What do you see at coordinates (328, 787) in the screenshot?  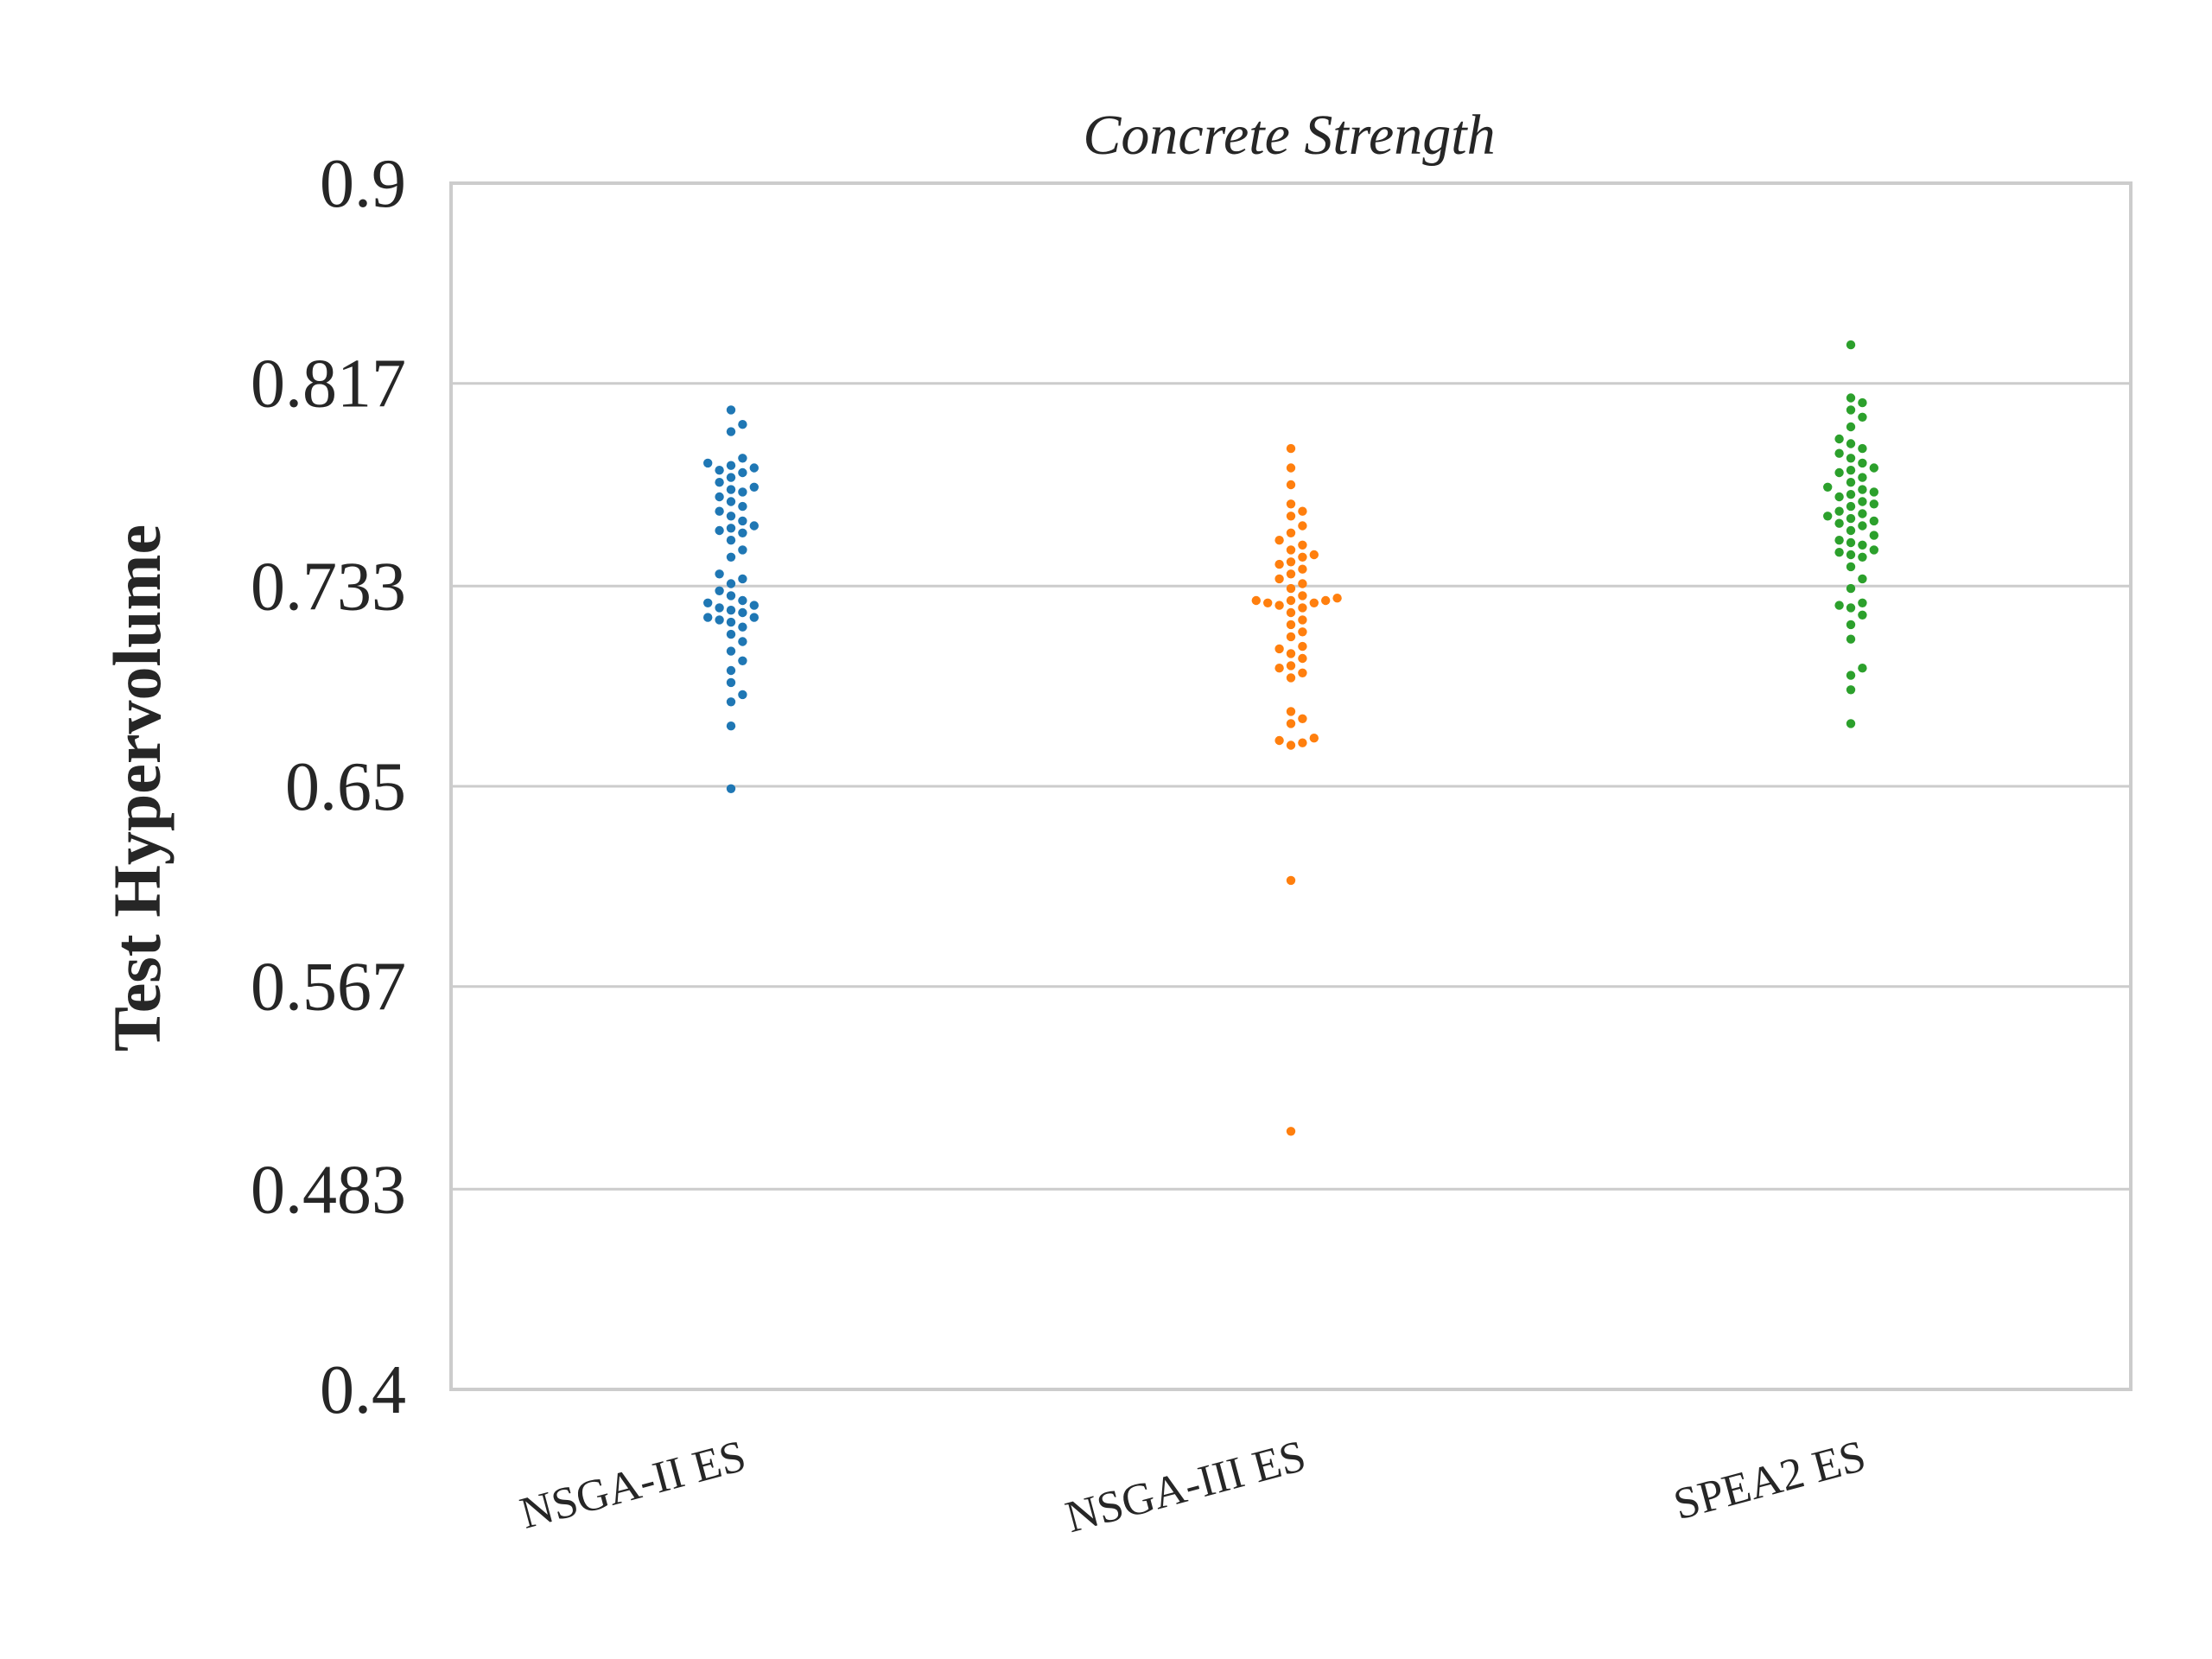 I see `y-tick-labels: 0.4 0.483 0.567 0.65 0.733 0.817 0.9` at bounding box center [328, 787].